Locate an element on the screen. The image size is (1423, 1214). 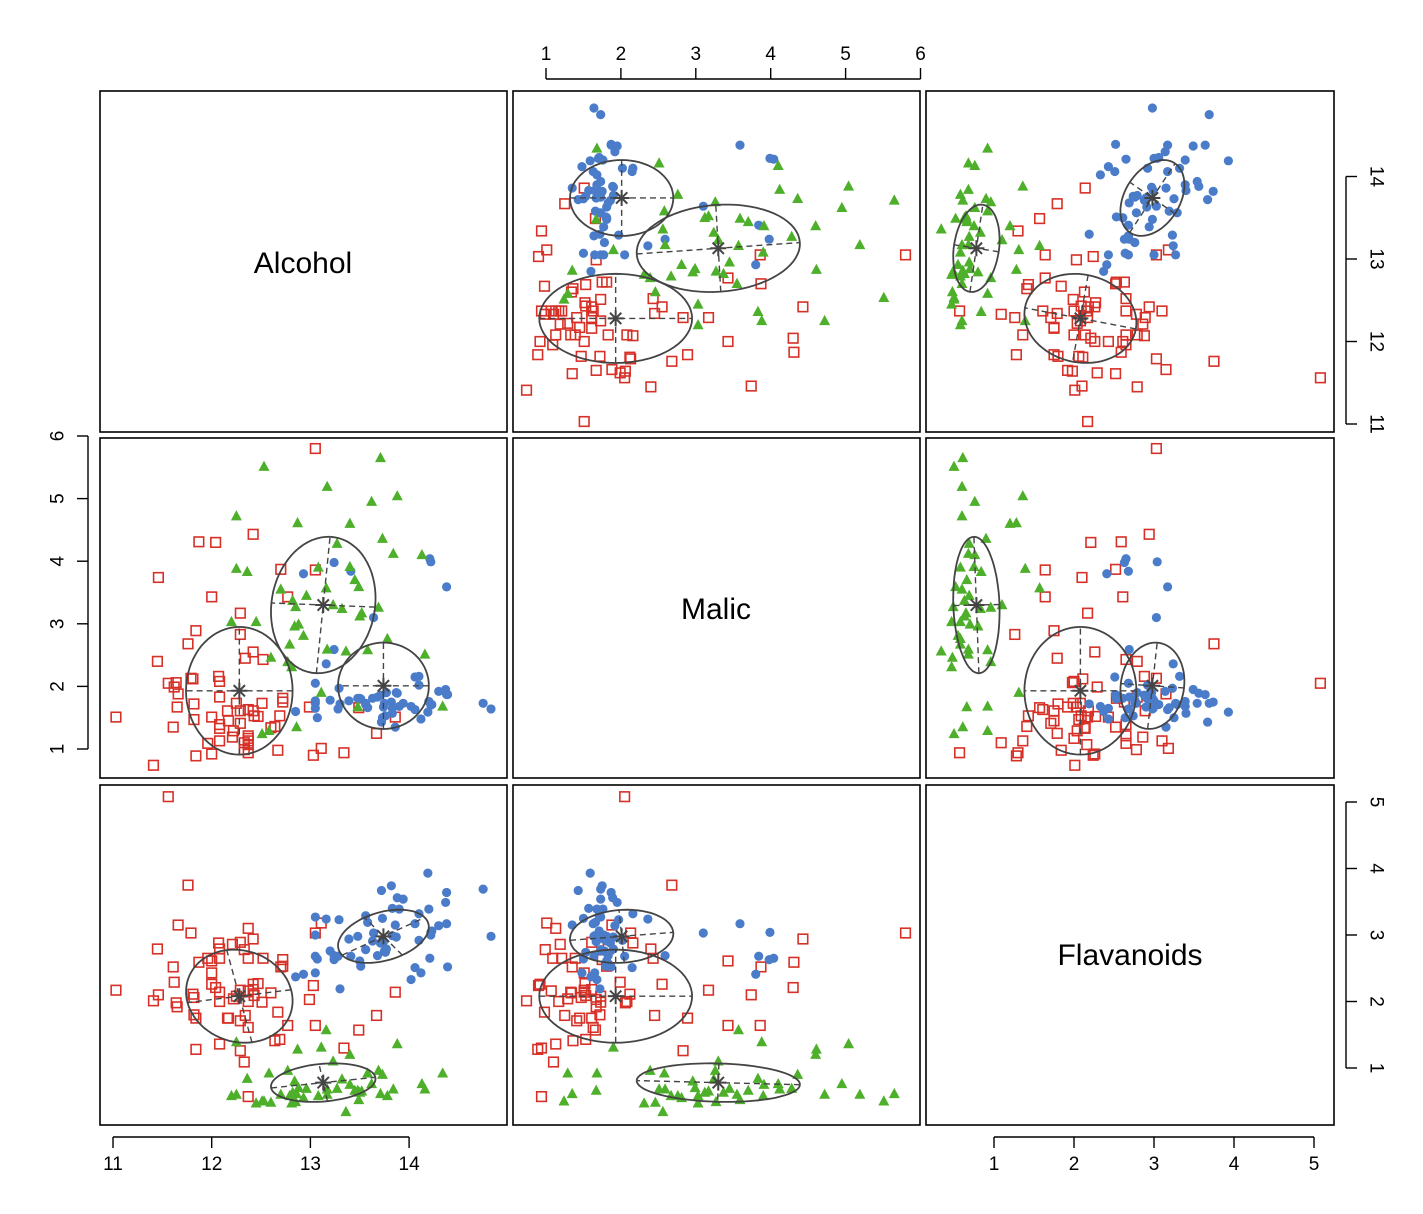
diag-label-alcohol: Alcohol is located at coordinates (303, 263).